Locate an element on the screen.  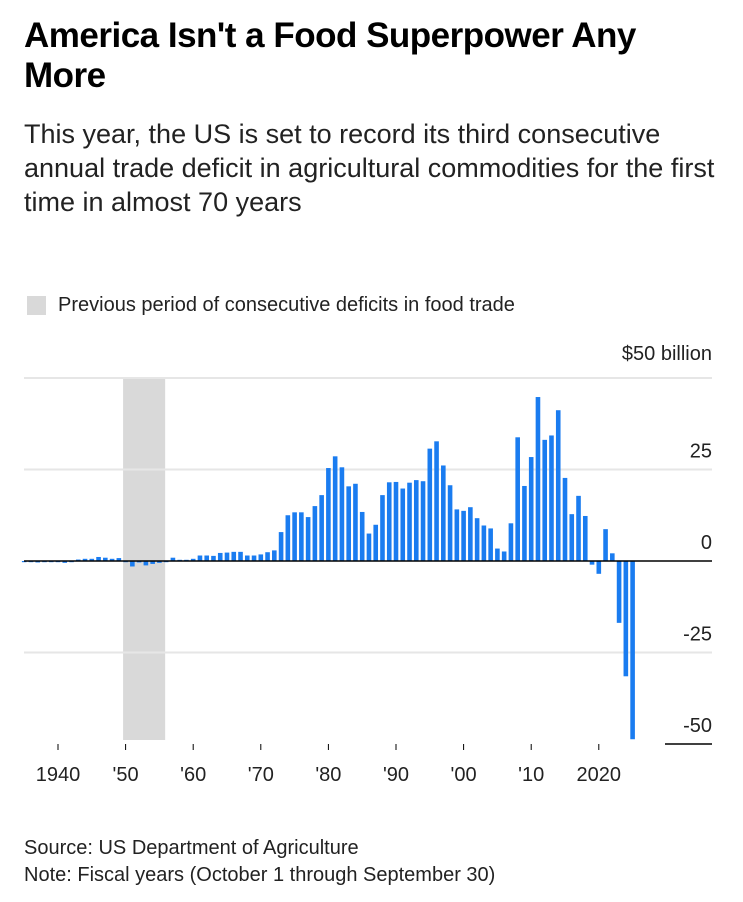
bar-2009 is located at coordinates (524, 523).